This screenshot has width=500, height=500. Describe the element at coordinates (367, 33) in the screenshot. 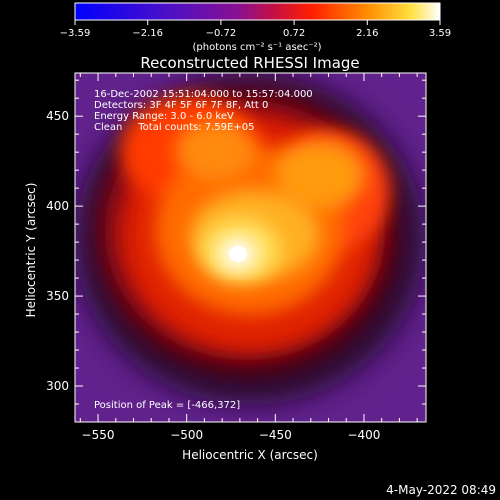

I see `colorbar-tick-label: 2.16` at that location.